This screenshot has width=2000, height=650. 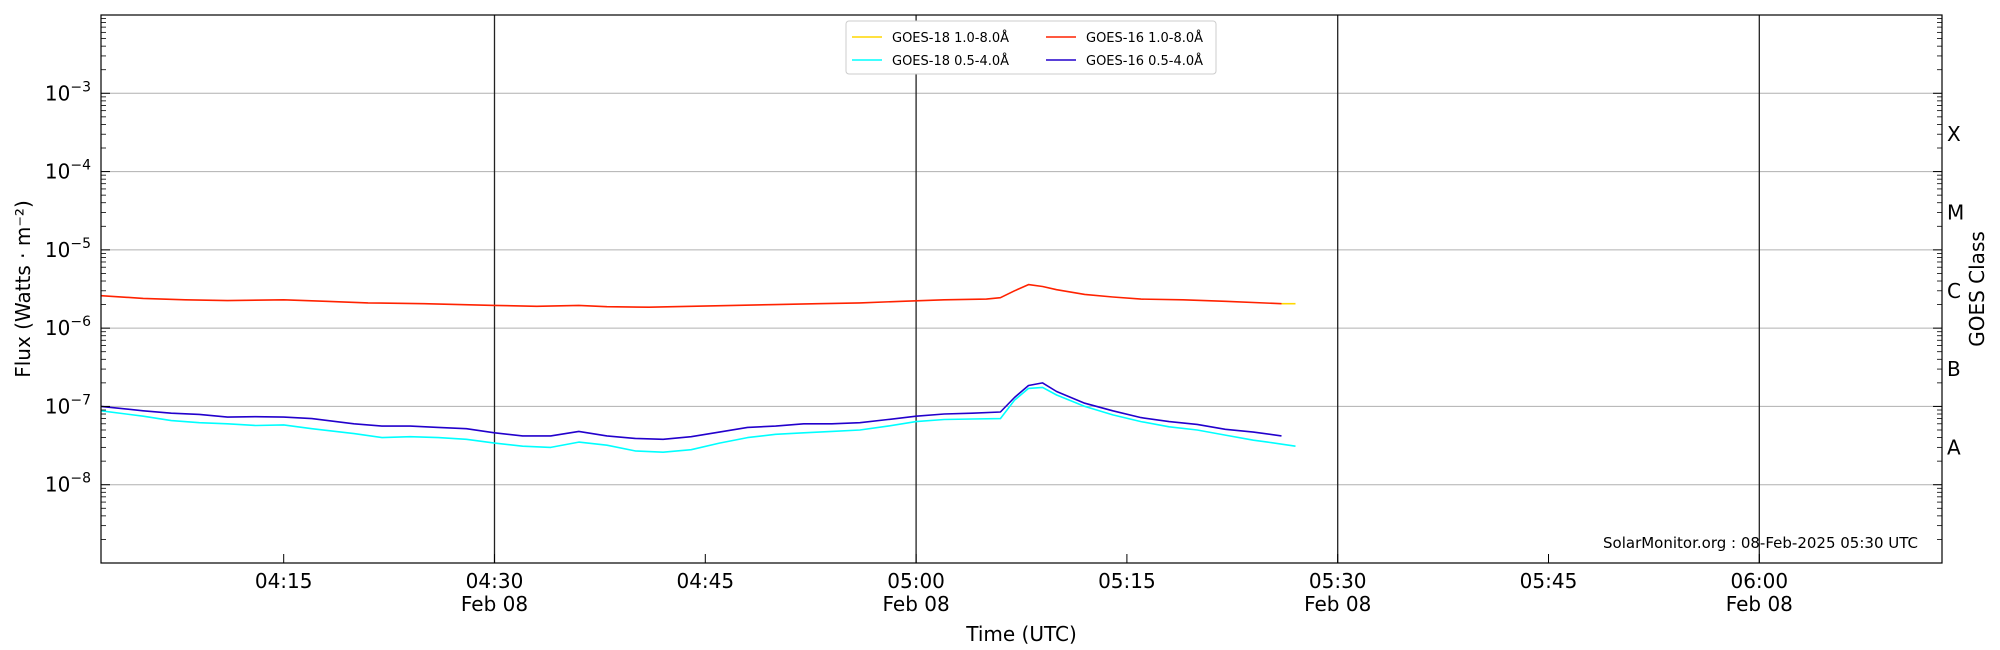 What do you see at coordinates (68, 484) in the screenshot?
I see `y-tick-label: 10⁻⁸` at bounding box center [68, 484].